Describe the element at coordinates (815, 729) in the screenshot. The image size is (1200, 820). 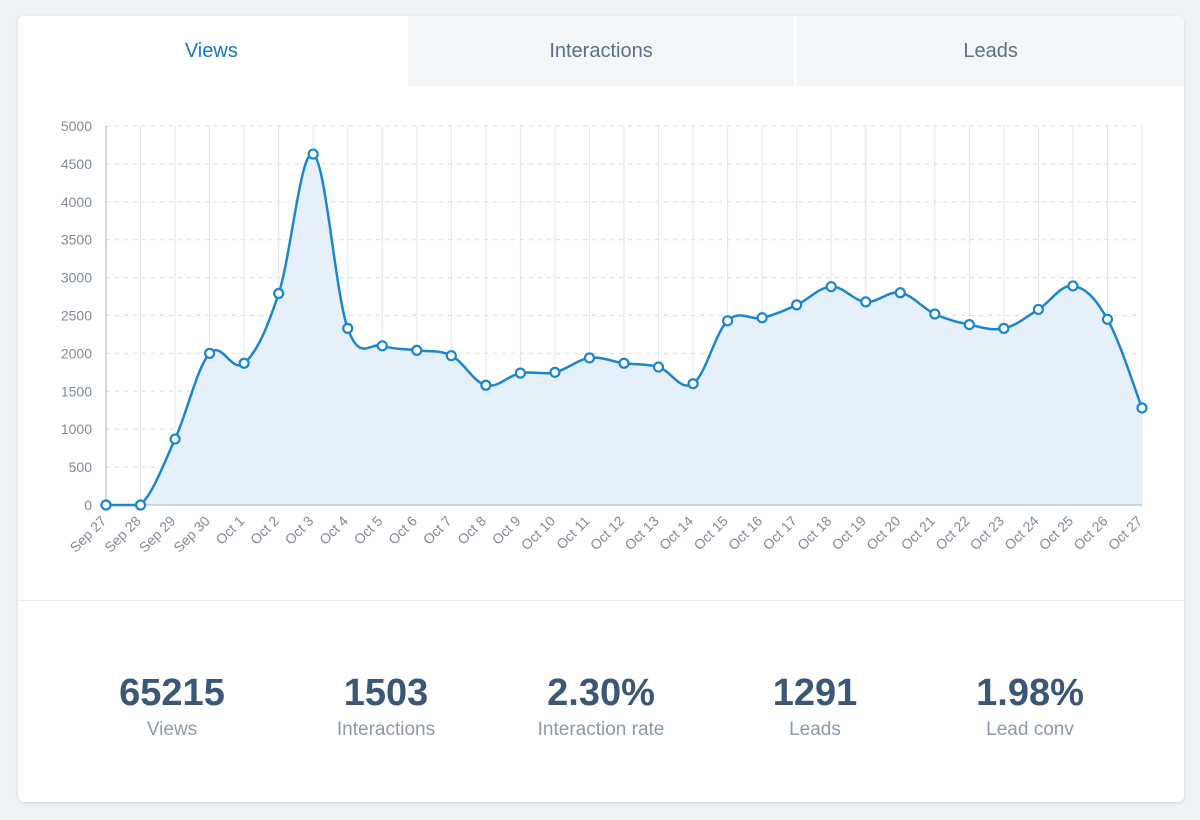
I see `stat-label: Leads` at that location.